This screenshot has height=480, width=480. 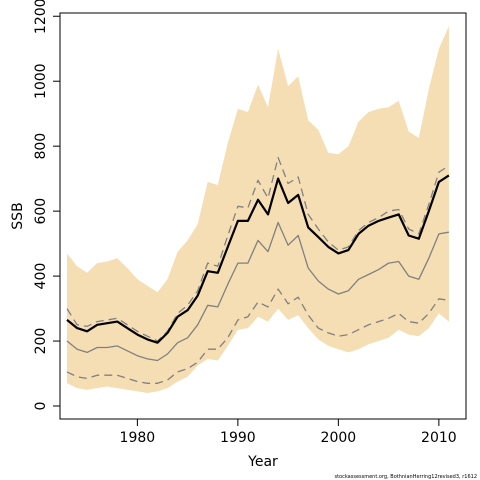 I want to click on y-tick-label: 0, so click(x=41, y=406).